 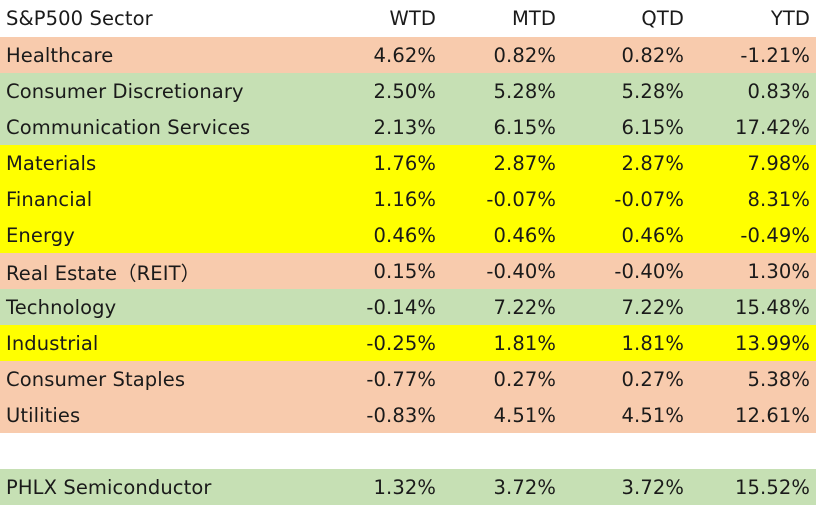 What do you see at coordinates (401, 343) in the screenshot?
I see `wtd-value: -0.25%` at bounding box center [401, 343].